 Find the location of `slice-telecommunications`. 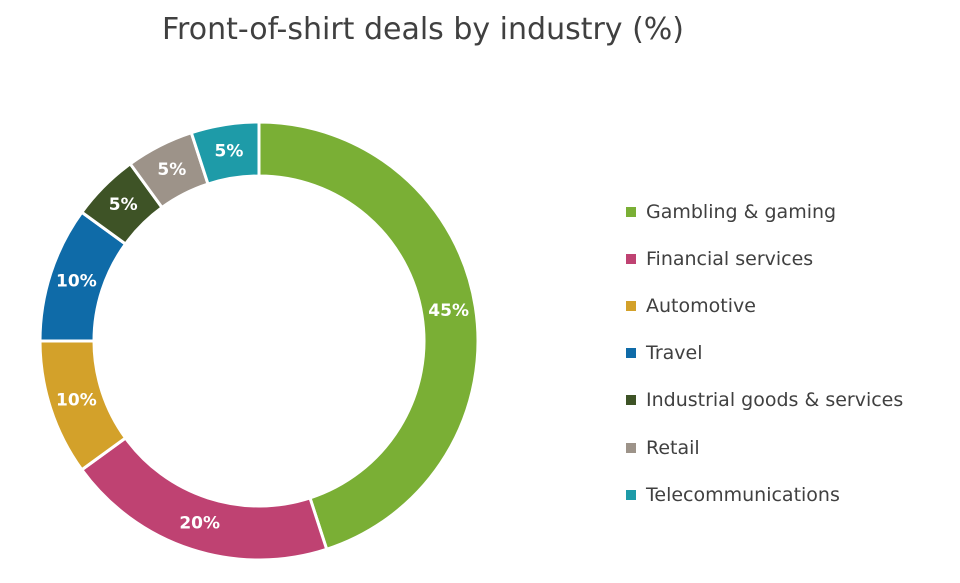

slice-telecommunications is located at coordinates (225, 153).